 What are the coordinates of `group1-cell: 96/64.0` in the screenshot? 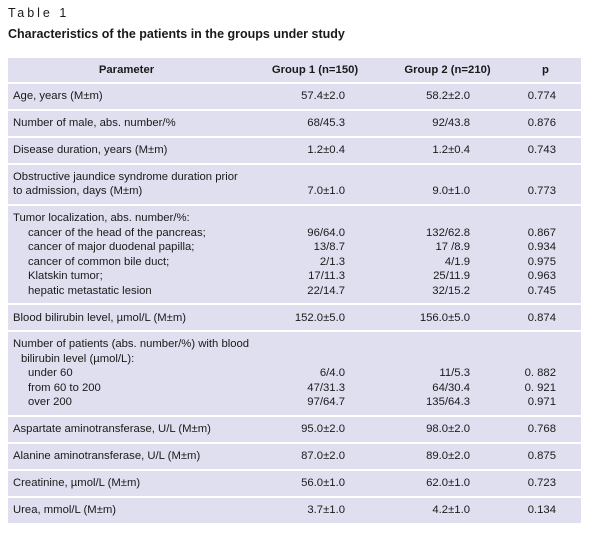 It's located at (326, 232).